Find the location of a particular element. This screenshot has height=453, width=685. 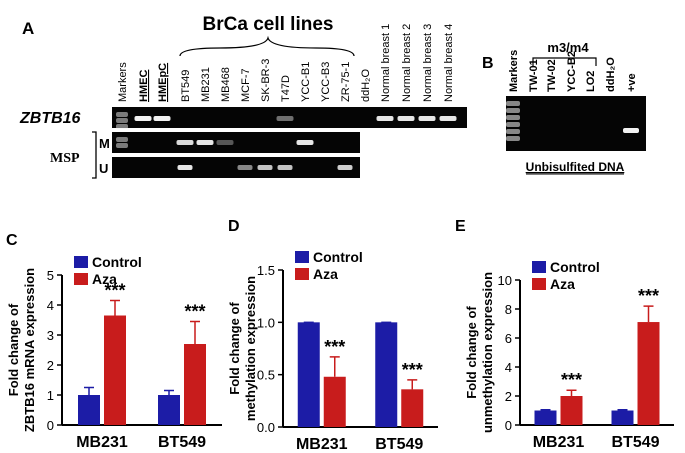

panel-label: C is located at coordinates (12, 240).